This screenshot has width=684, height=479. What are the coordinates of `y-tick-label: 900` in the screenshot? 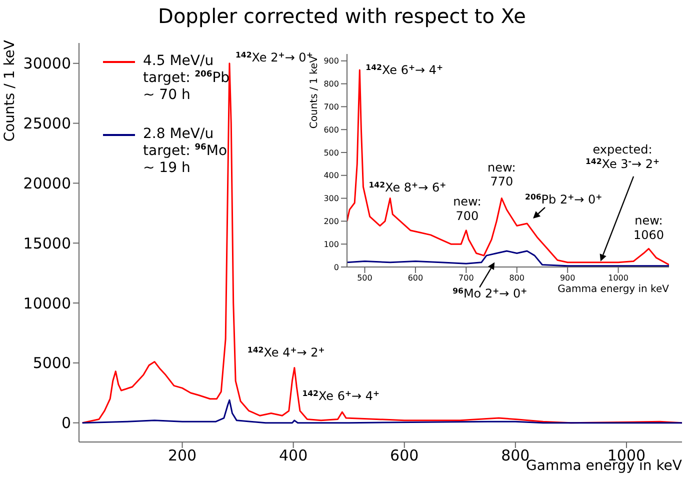 It's located at (331, 61).